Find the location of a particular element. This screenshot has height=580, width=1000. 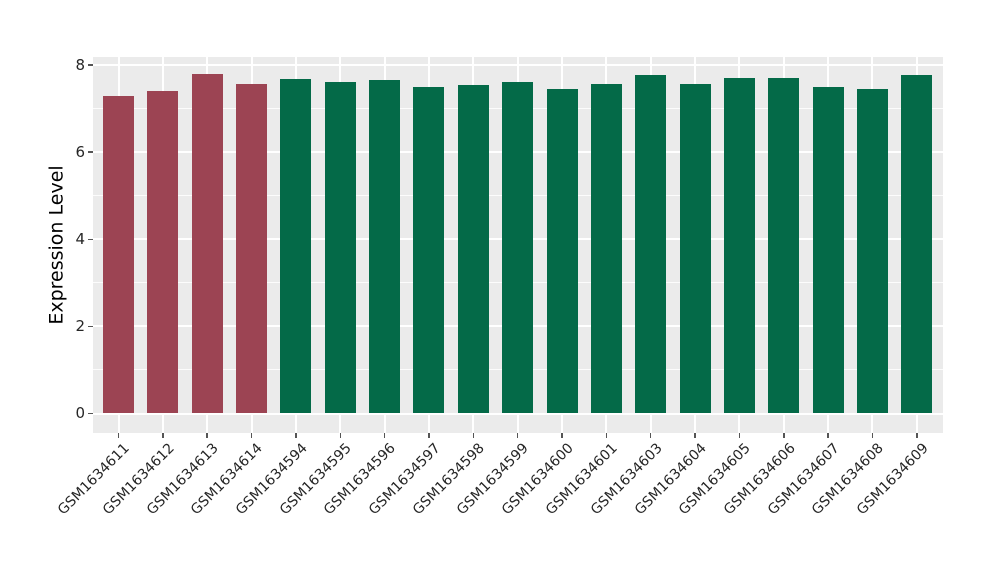

y-tick-label: 8 is located at coordinates (80, 64).